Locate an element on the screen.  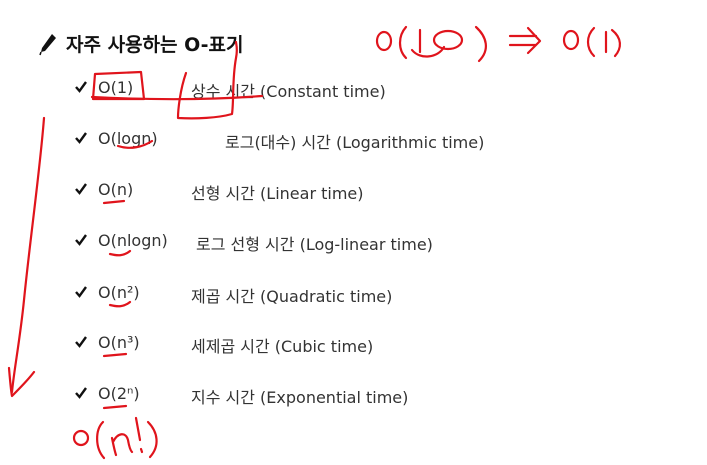
description-text: 세제곱 시간 (Cubic time) is located at coordinates (282, 346).